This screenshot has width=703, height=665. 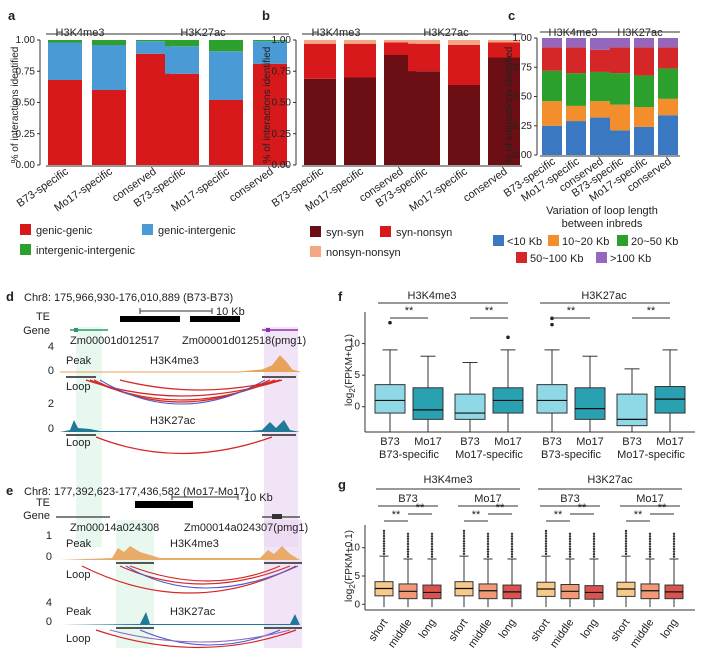 What do you see at coordinates (352, 390) in the screenshot?
I see `f-ylabel-sub: 2` at bounding box center [352, 390].